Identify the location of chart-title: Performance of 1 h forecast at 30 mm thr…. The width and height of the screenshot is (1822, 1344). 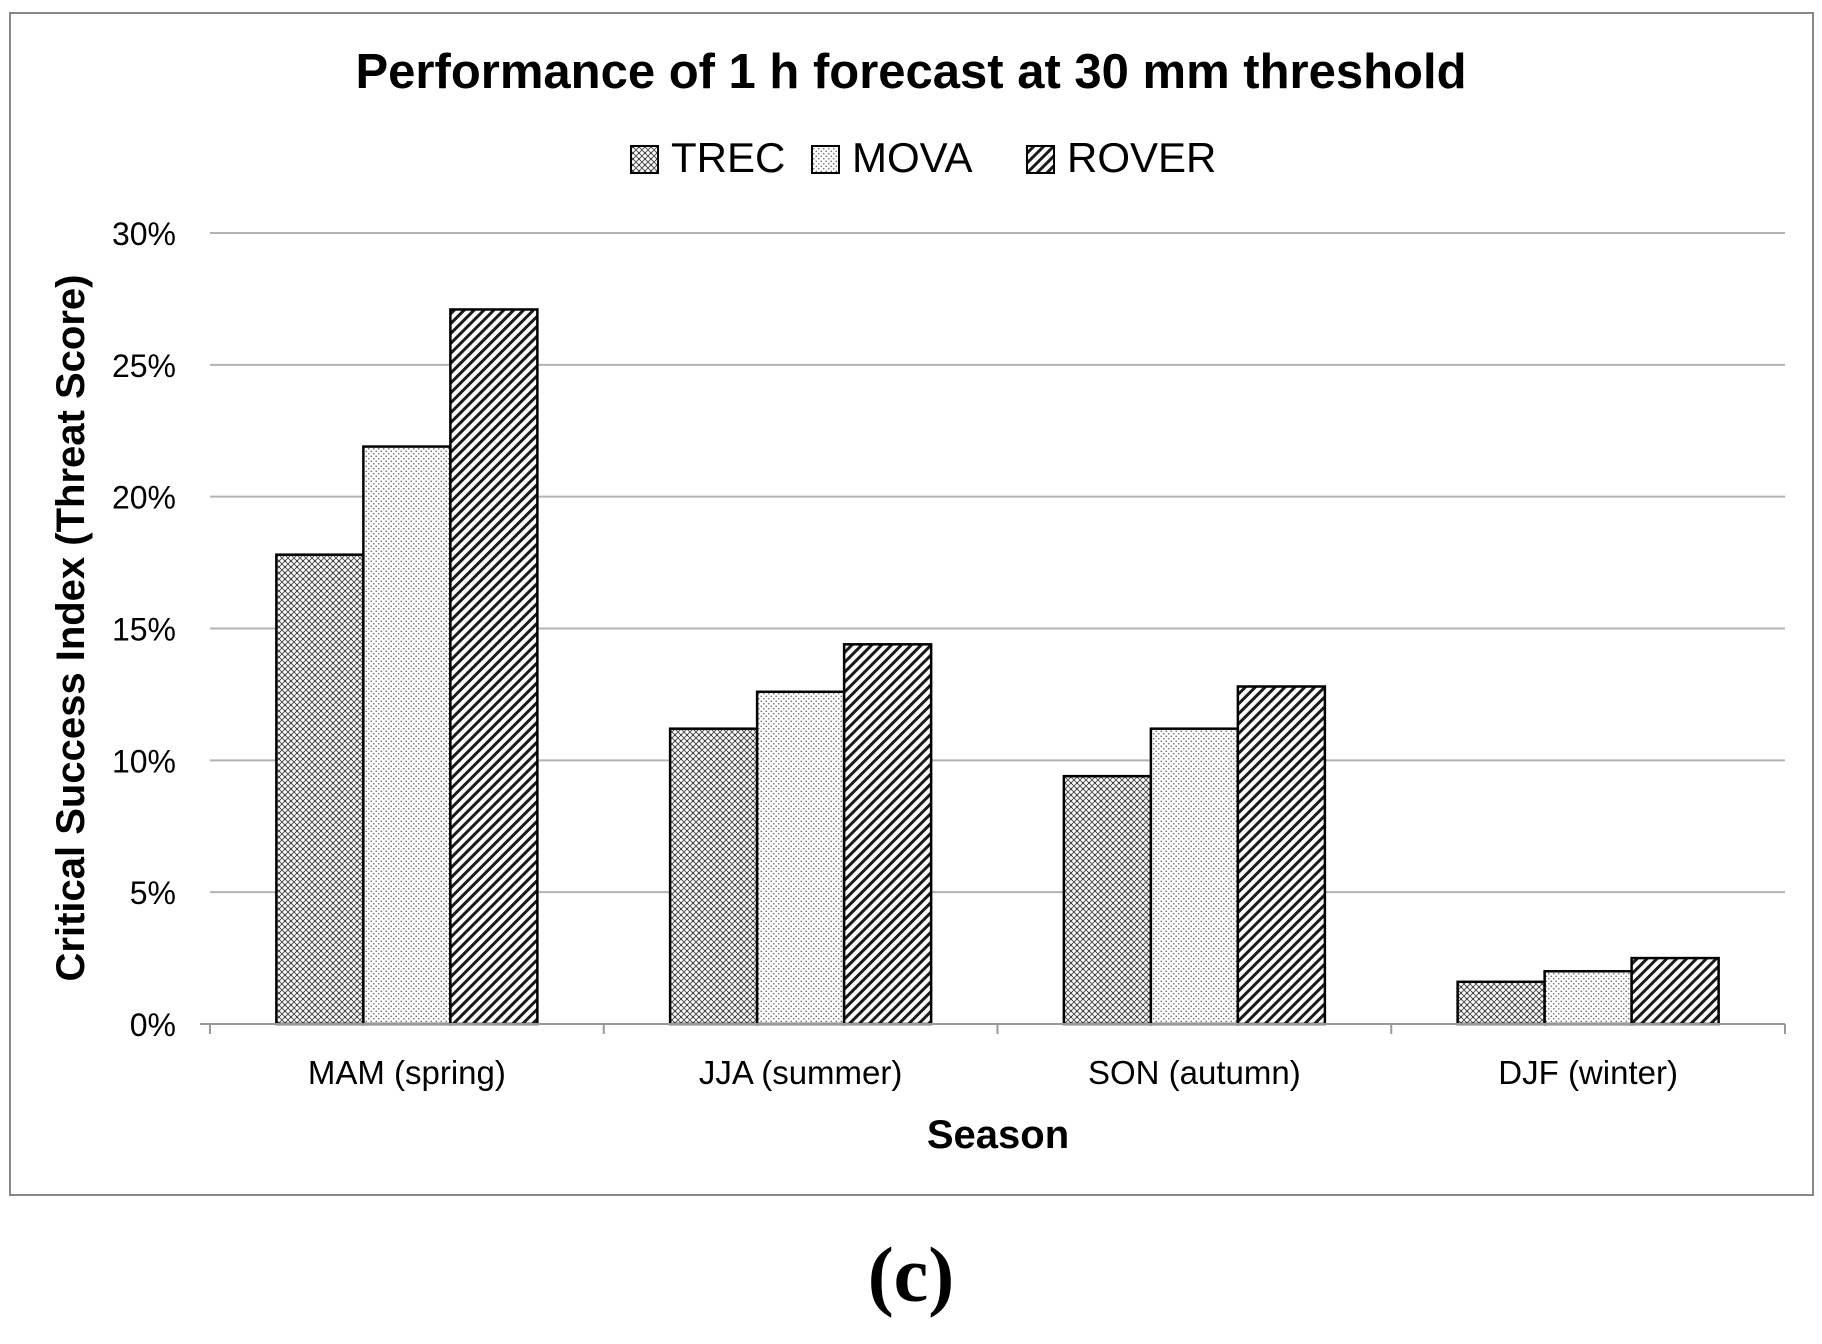
(911, 72).